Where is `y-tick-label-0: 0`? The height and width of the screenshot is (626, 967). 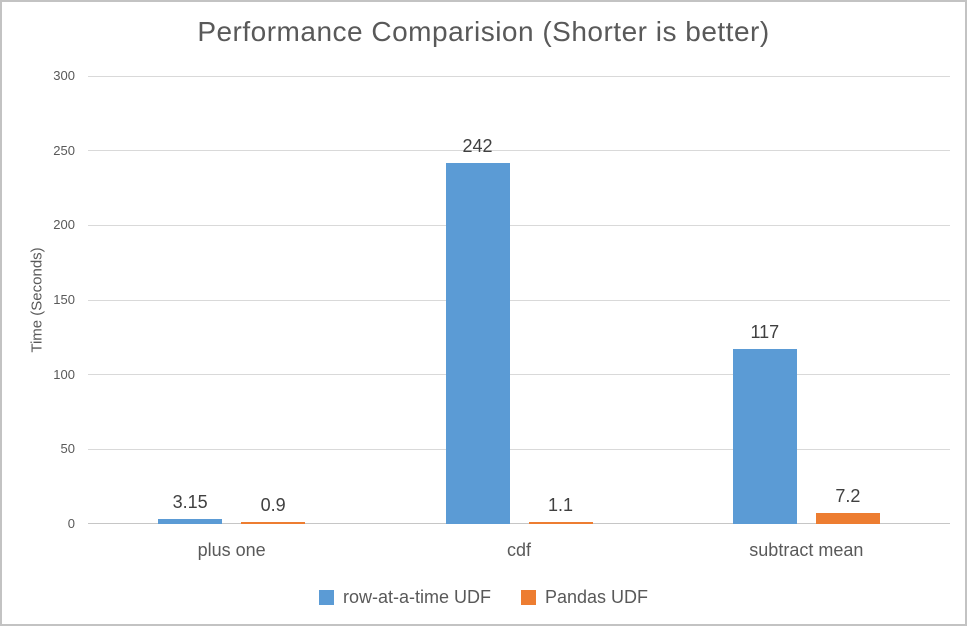 y-tick-label-0: 0 is located at coordinates (71, 523).